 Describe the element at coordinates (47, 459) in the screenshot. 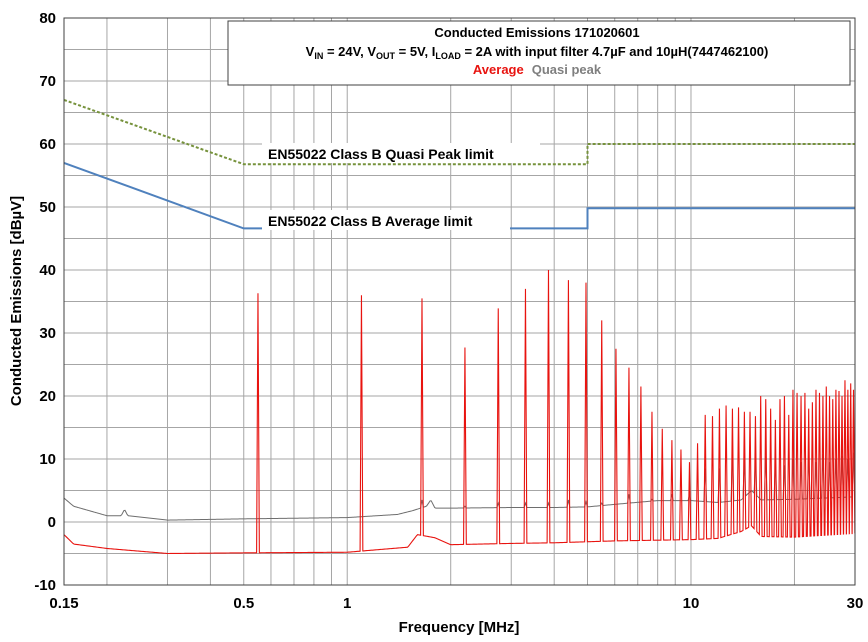

I see `y-tick-label: 10` at that location.